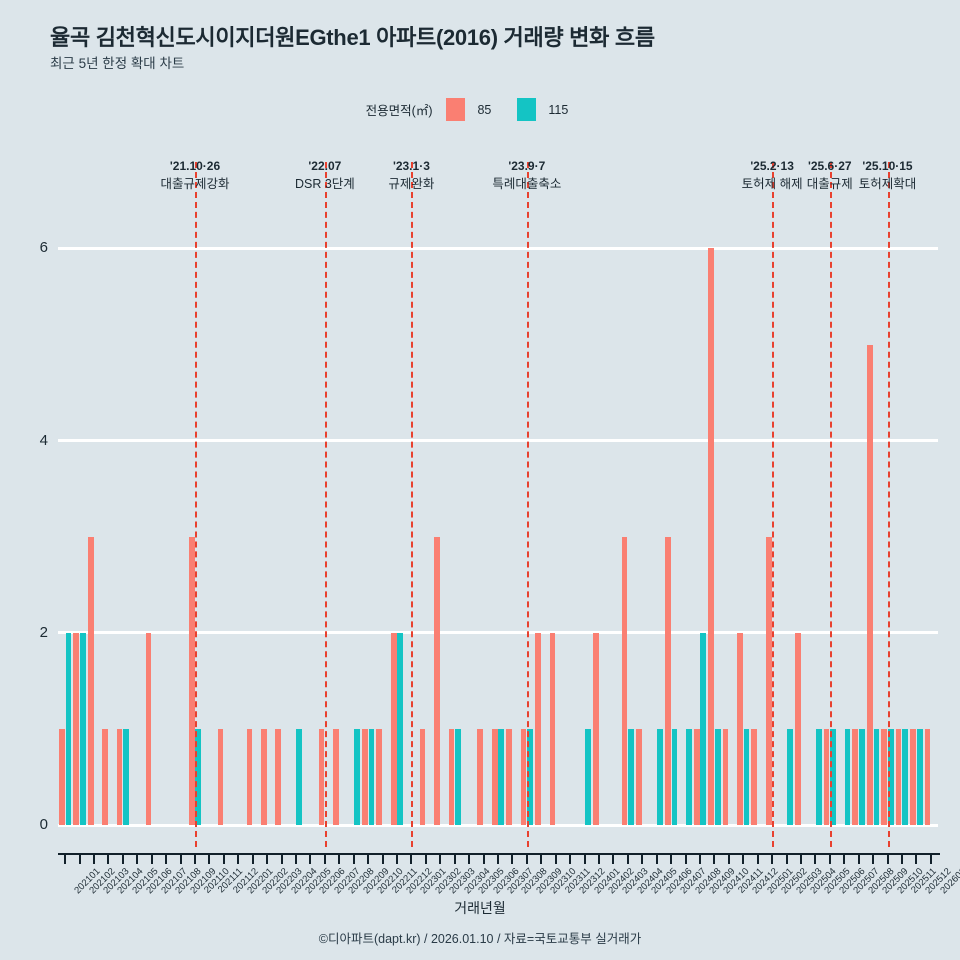  What do you see at coordinates (468, 109) in the screenshot?
I see `legend-item-85: 85` at bounding box center [468, 109].